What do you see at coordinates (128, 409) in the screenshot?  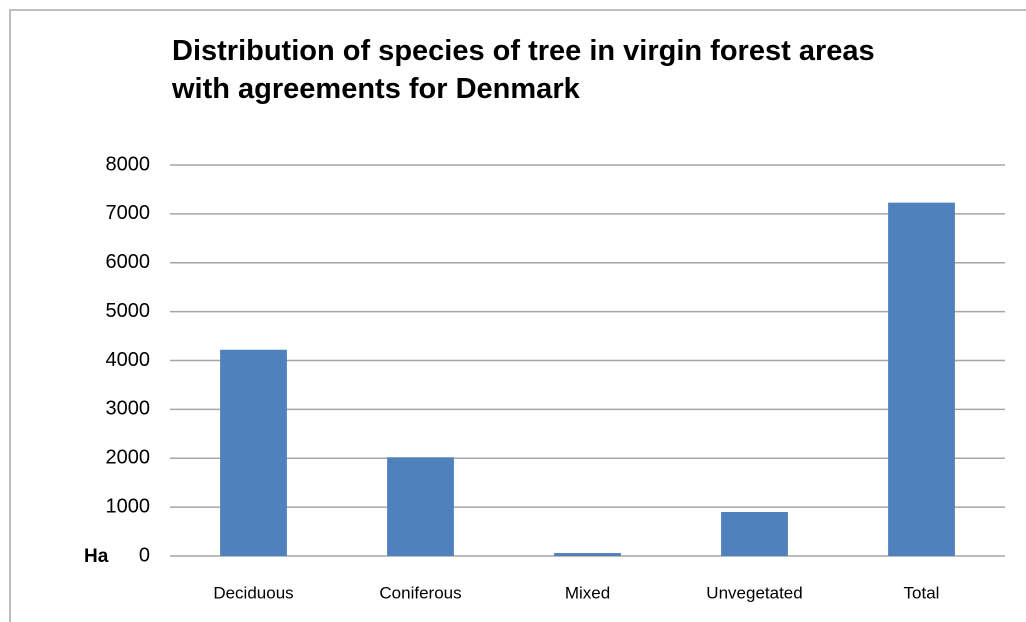 I see `y-tick-label: 3000` at bounding box center [128, 409].